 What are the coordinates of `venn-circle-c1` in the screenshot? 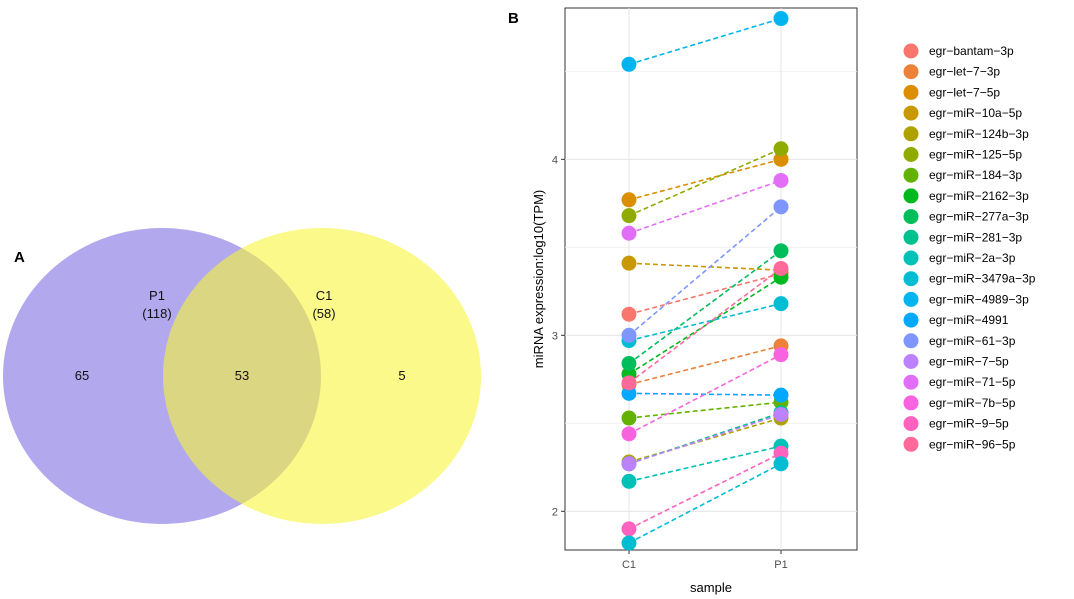 It's located at (322, 376).